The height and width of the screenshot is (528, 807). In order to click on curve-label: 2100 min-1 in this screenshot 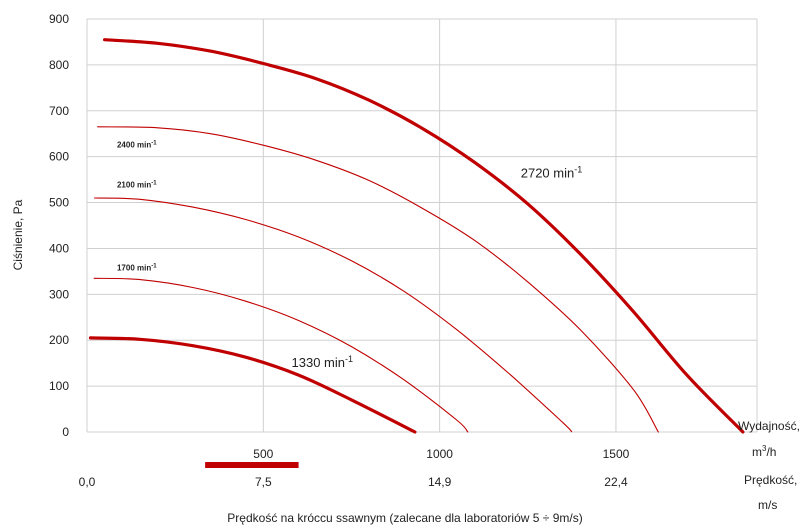, I will do `click(137, 184)`.